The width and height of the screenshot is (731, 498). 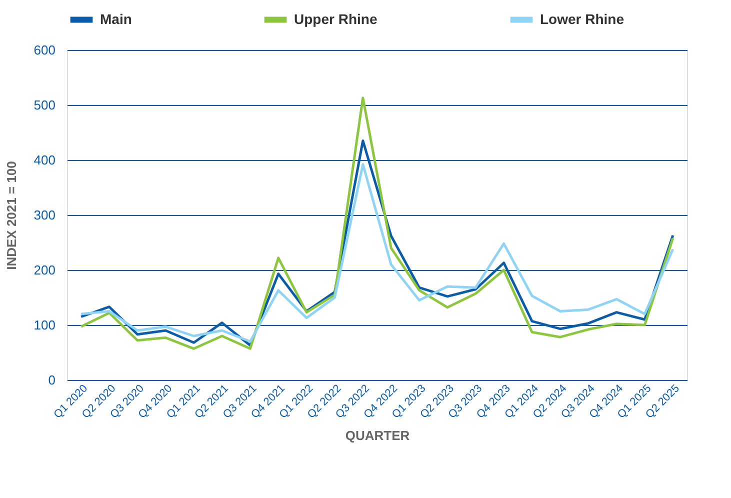 What do you see at coordinates (11, 215) in the screenshot?
I see `y-axis-title: INDEX 2021 = 100` at bounding box center [11, 215].